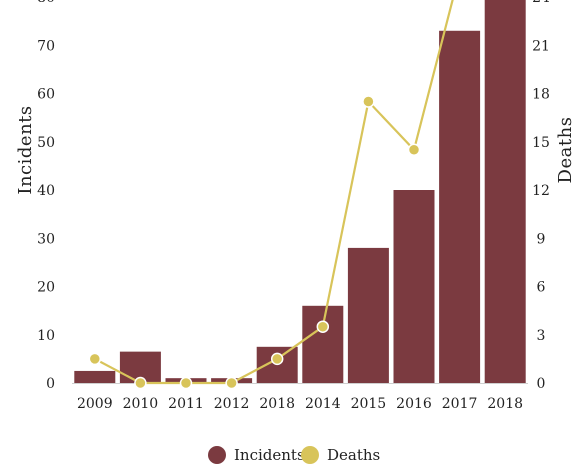  I want to click on y-left-tick-label: 0, so click(50, 384).